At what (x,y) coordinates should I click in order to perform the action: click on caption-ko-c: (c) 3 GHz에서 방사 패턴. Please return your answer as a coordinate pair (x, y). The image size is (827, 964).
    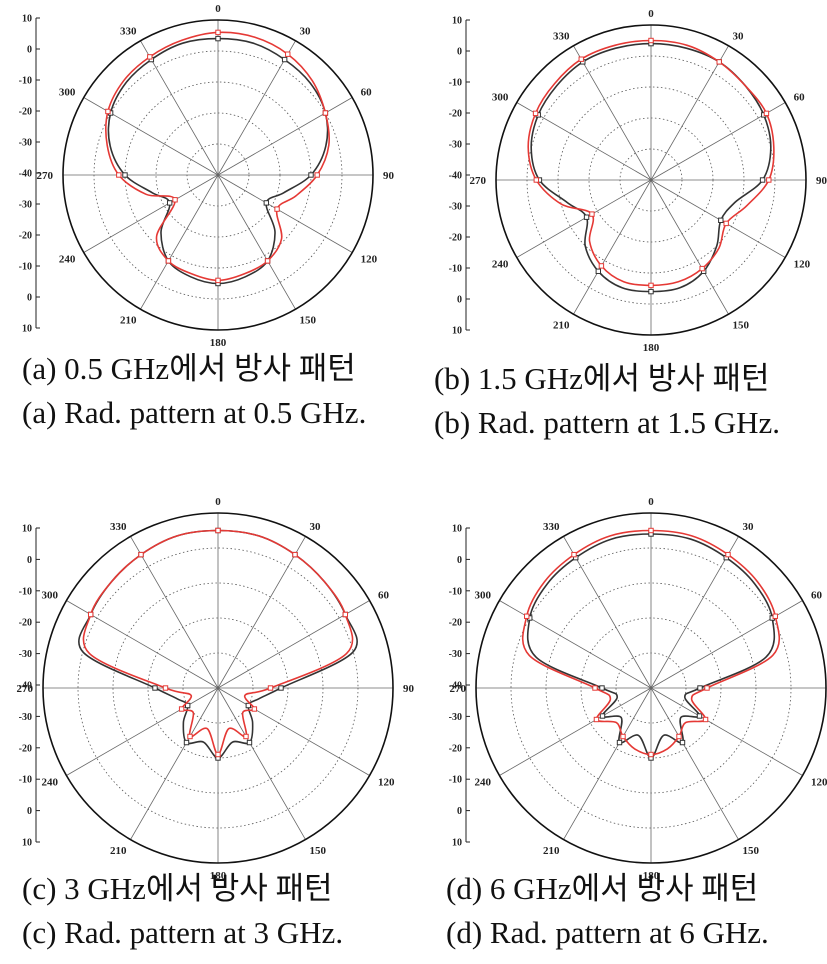
    Looking at the image, I should click on (177, 888).